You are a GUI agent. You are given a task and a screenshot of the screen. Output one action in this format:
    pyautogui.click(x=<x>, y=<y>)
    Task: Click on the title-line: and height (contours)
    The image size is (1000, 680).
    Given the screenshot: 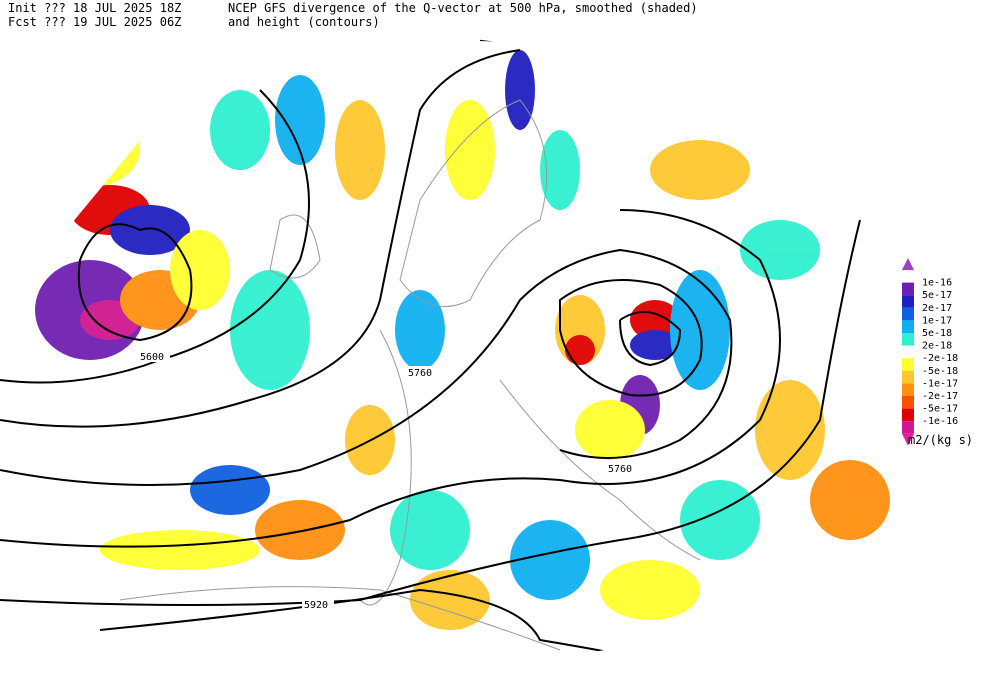 What is the action you would take?
    pyautogui.click(x=304, y=22)
    